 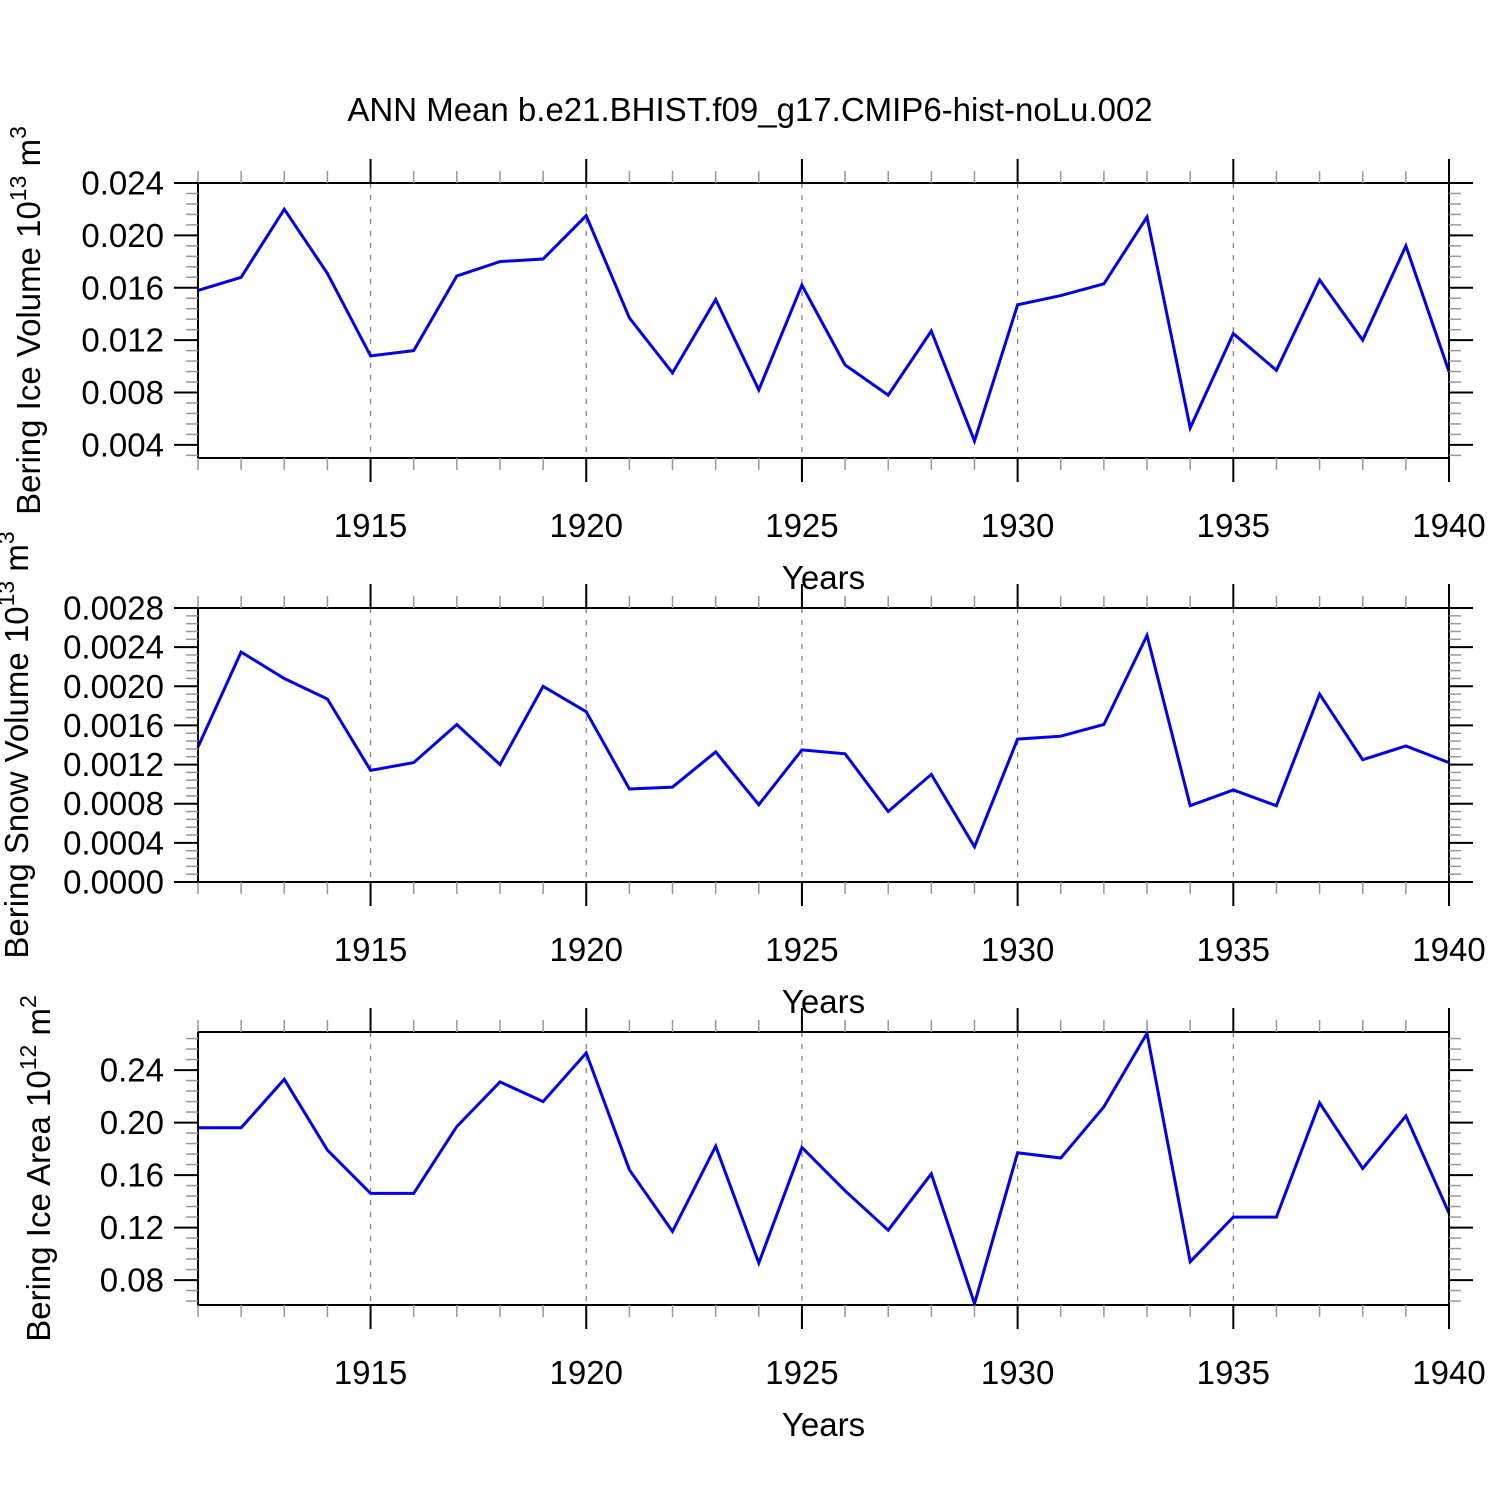 What do you see at coordinates (122, 235) in the screenshot?
I see `y-tick-label: 0.020` at bounding box center [122, 235].